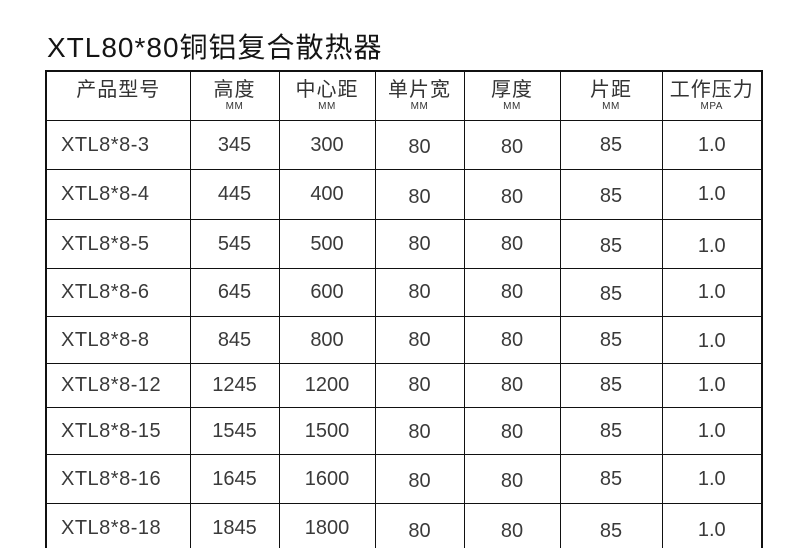 The width and height of the screenshot is (790, 548). Describe the element at coordinates (611, 89) in the screenshot. I see `col-header-piece-spacing-label: 片距` at that location.